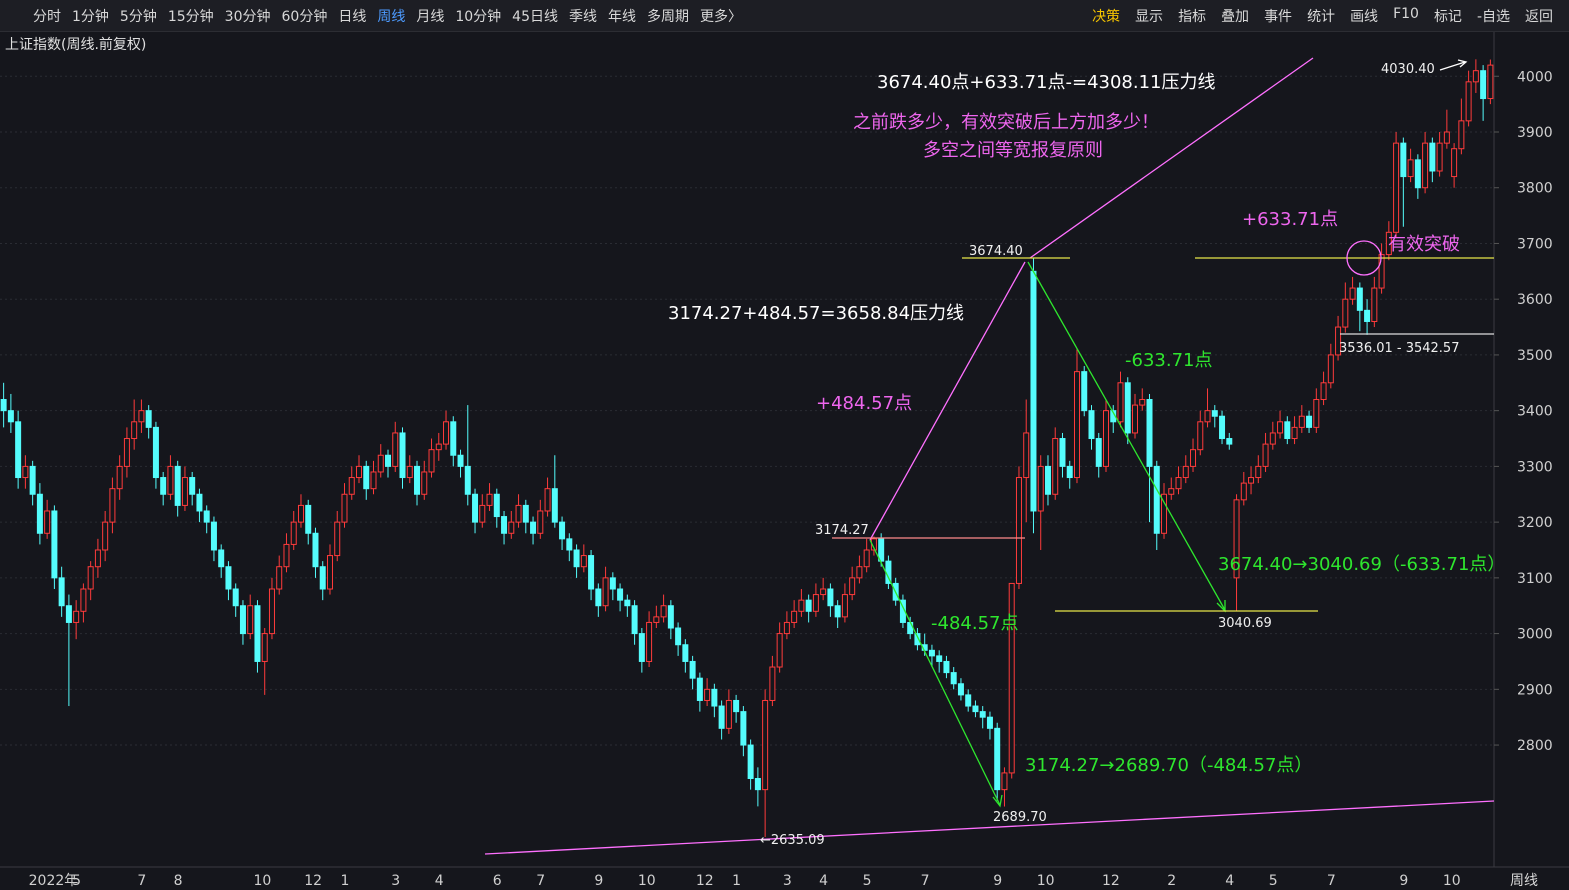  I want to click on x-tick-label: 7, so click(540, 881).